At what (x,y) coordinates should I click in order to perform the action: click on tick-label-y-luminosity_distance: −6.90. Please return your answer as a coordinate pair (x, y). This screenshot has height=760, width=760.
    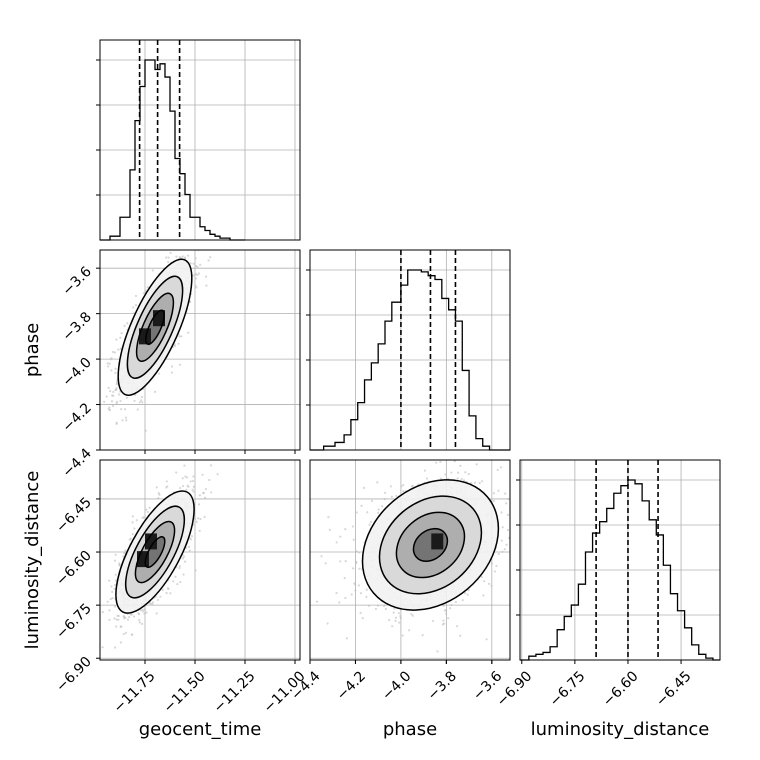
    Looking at the image, I should click on (74, 675).